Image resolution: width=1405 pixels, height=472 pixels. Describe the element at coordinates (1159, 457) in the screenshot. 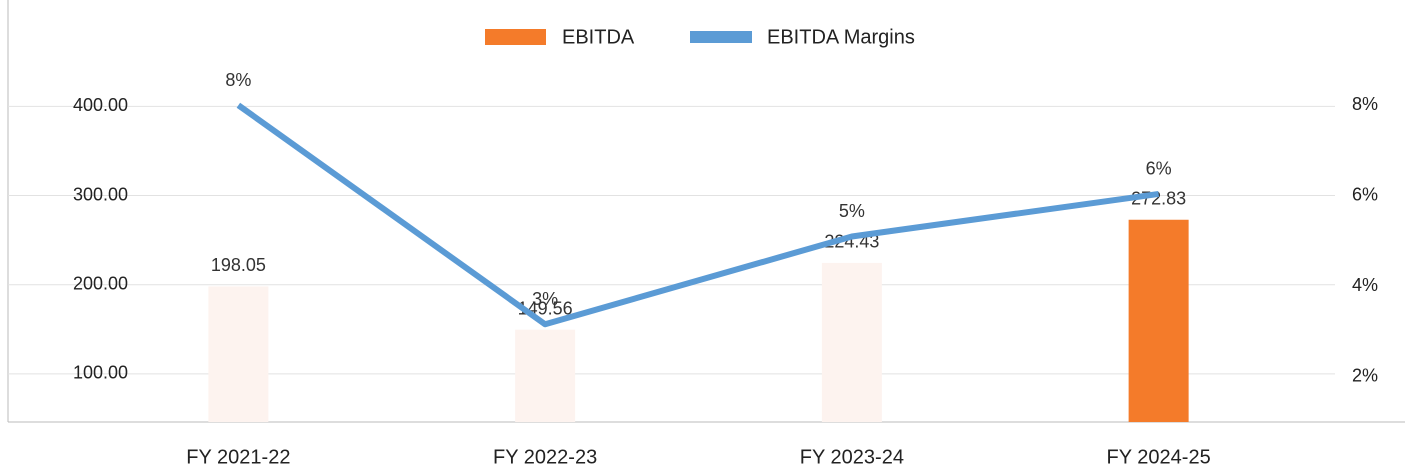

I see `x-tick-label: FY 2024-25` at that location.